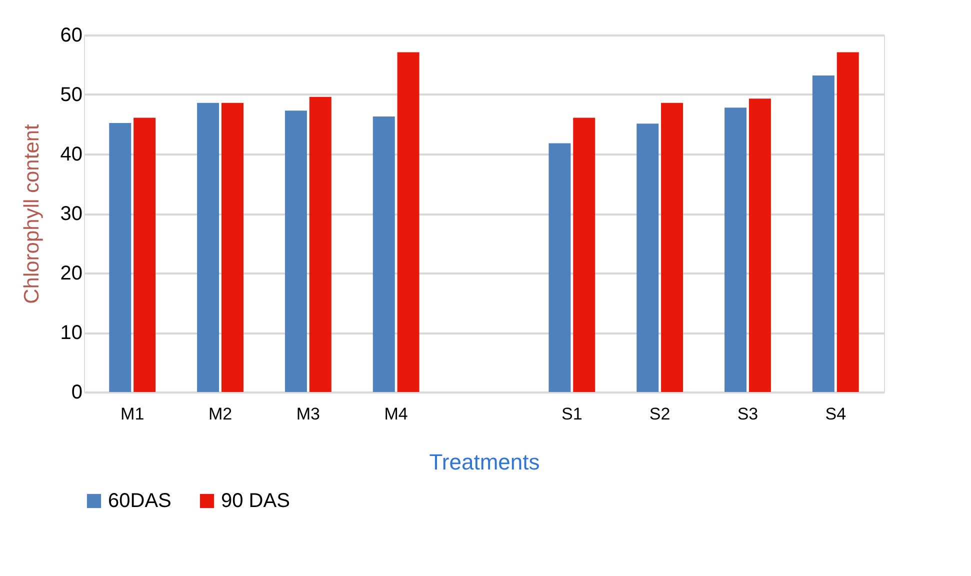 This screenshot has width=971, height=576. Describe the element at coordinates (71, 35) in the screenshot. I see `y-tick-label: 60` at that location.